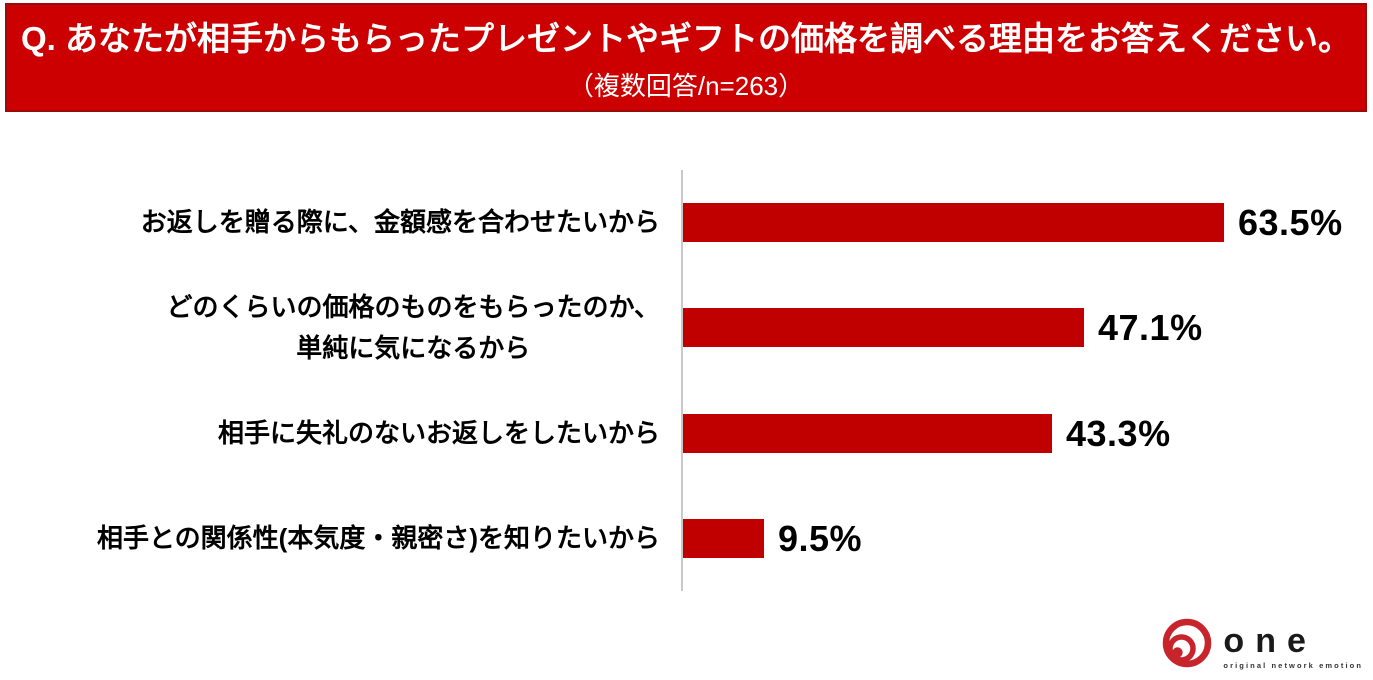 The image size is (1373, 680). What do you see at coordinates (1290, 222) in the screenshot?
I see `value-label: 63.5%` at bounding box center [1290, 222].